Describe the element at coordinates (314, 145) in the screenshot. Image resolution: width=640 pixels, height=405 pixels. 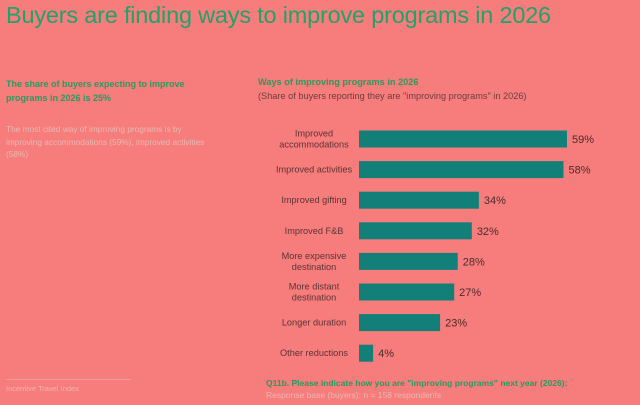
I see `category-label-line: accommodations` at that location.